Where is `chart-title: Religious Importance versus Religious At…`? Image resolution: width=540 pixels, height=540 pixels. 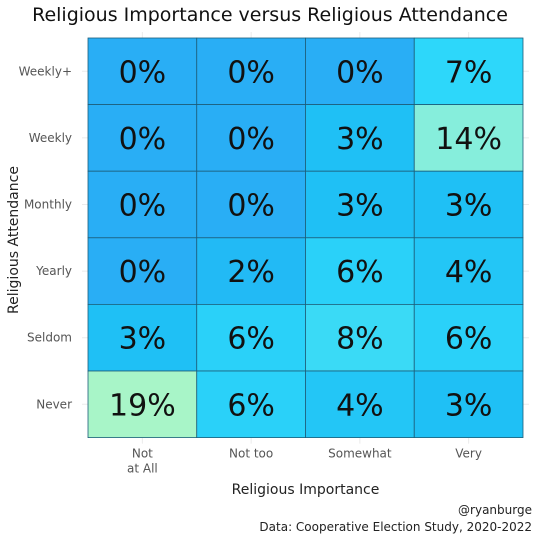
chart-title: Religious Importance versus Religious At… is located at coordinates (270, 15).